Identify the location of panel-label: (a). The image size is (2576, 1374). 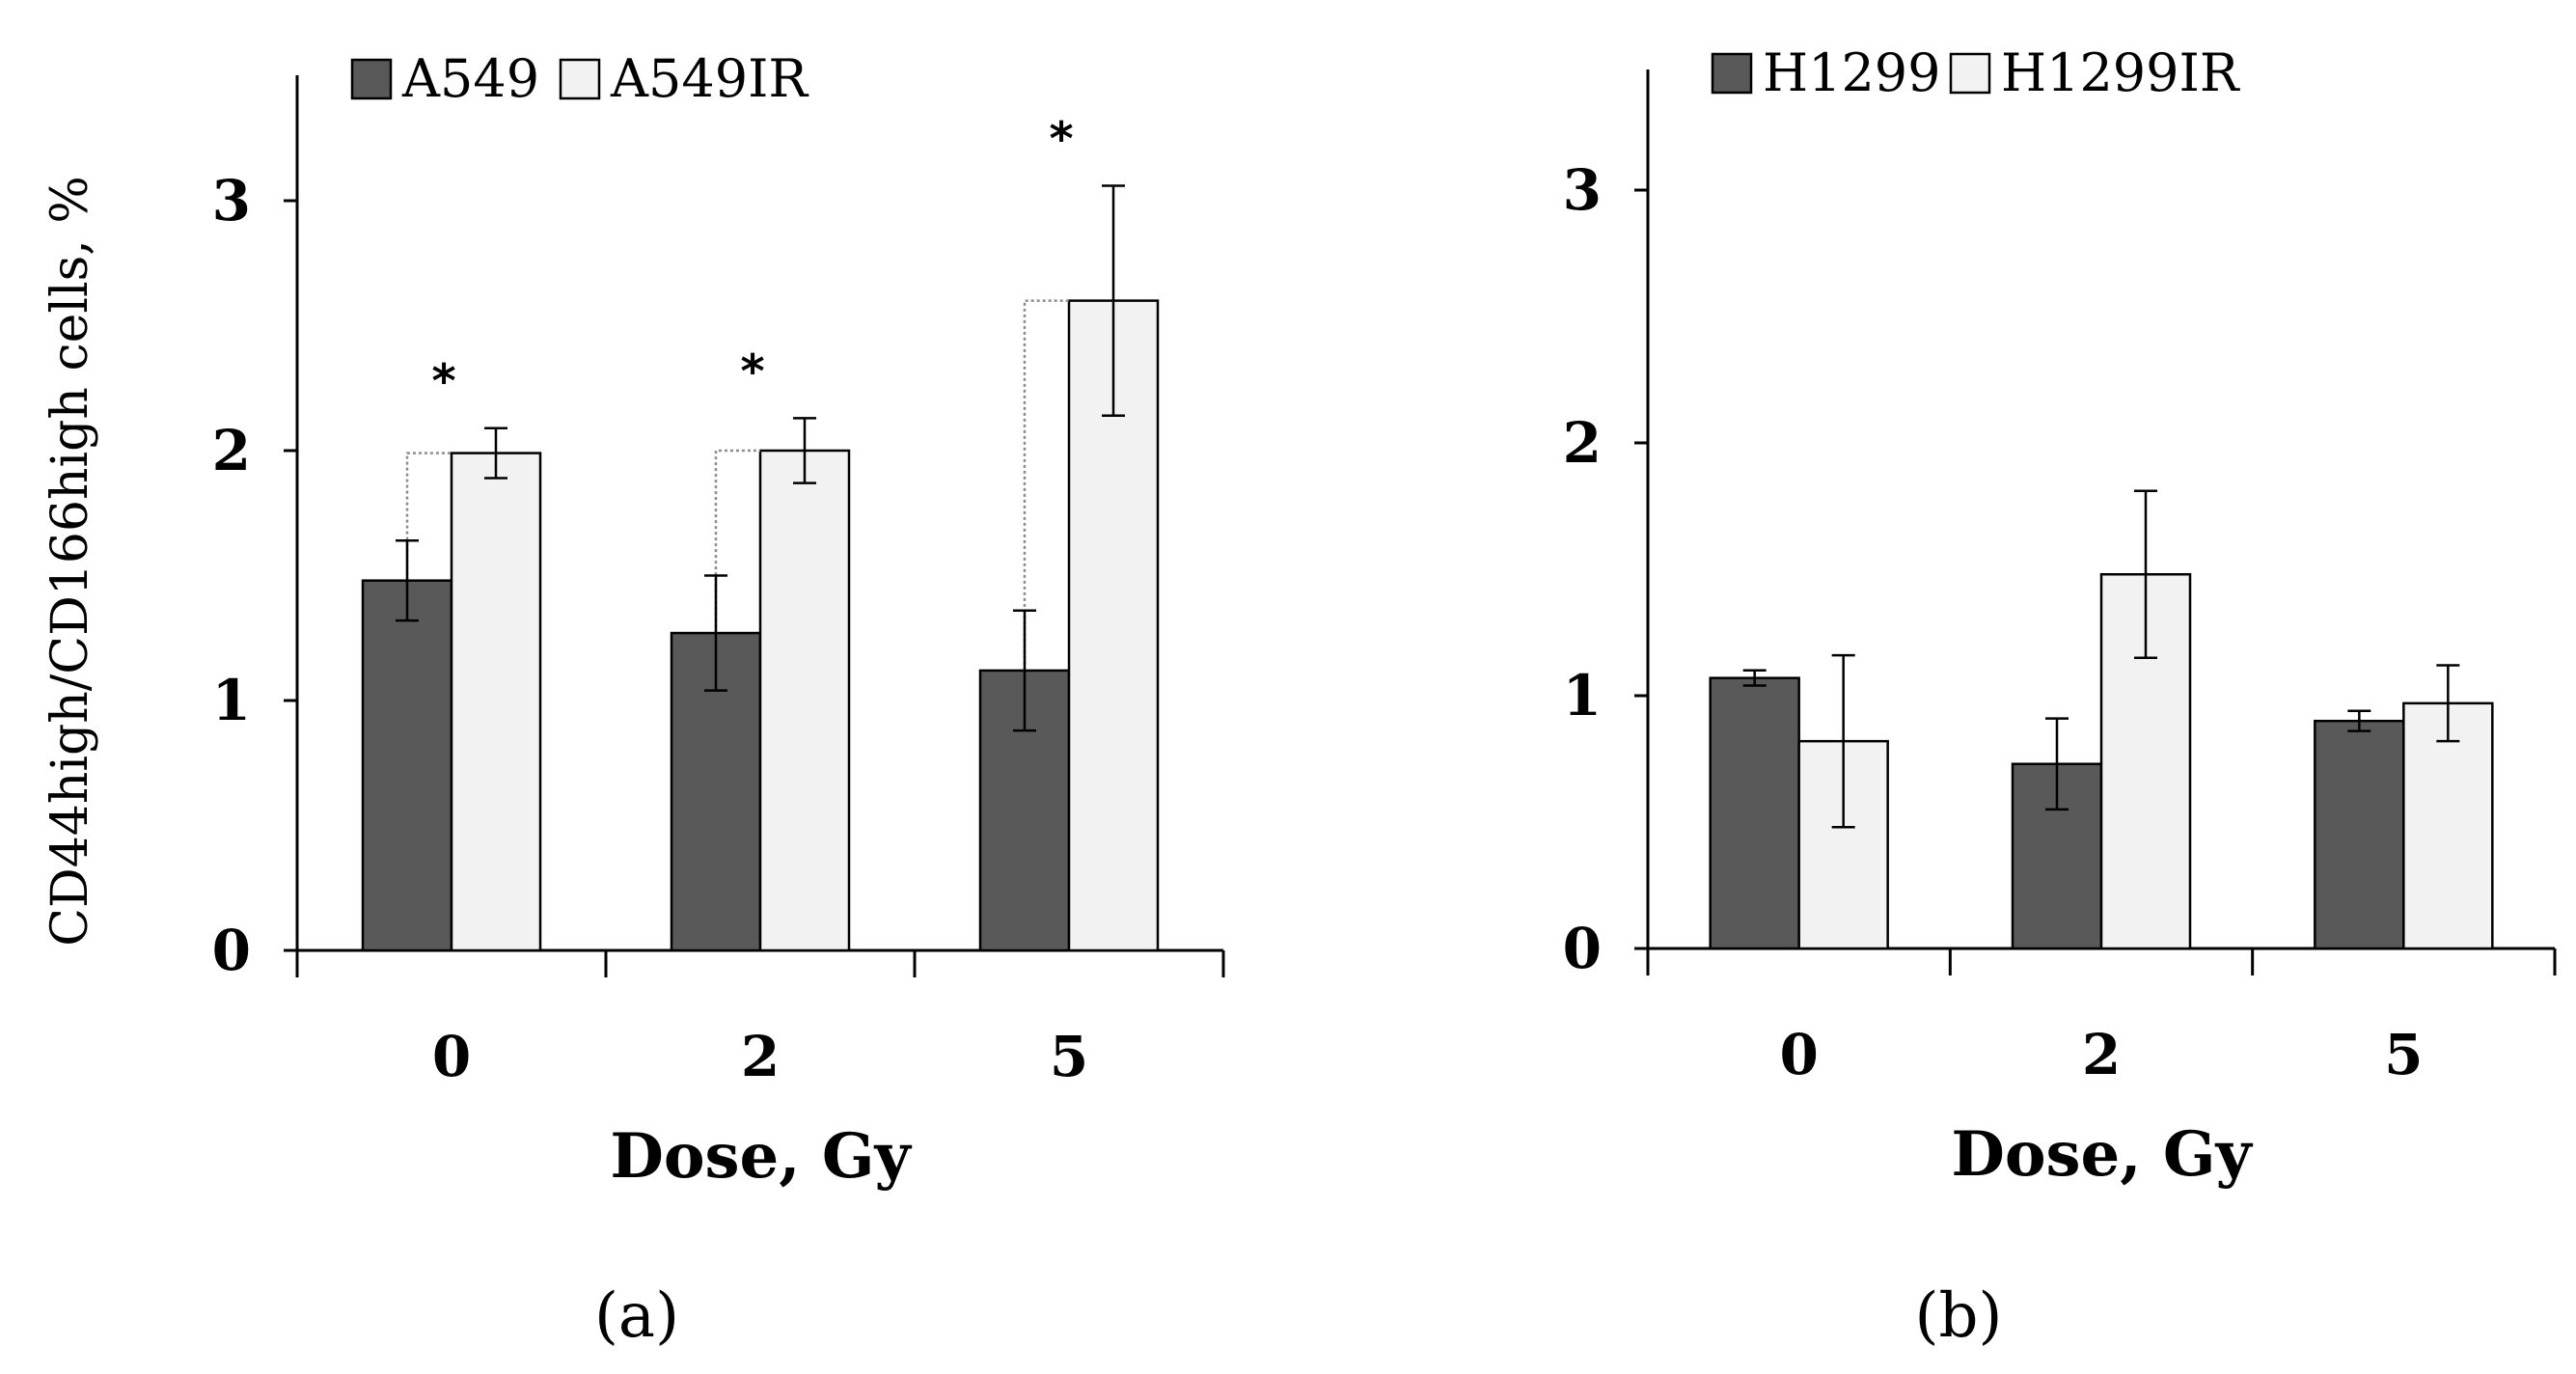
(636, 1316).